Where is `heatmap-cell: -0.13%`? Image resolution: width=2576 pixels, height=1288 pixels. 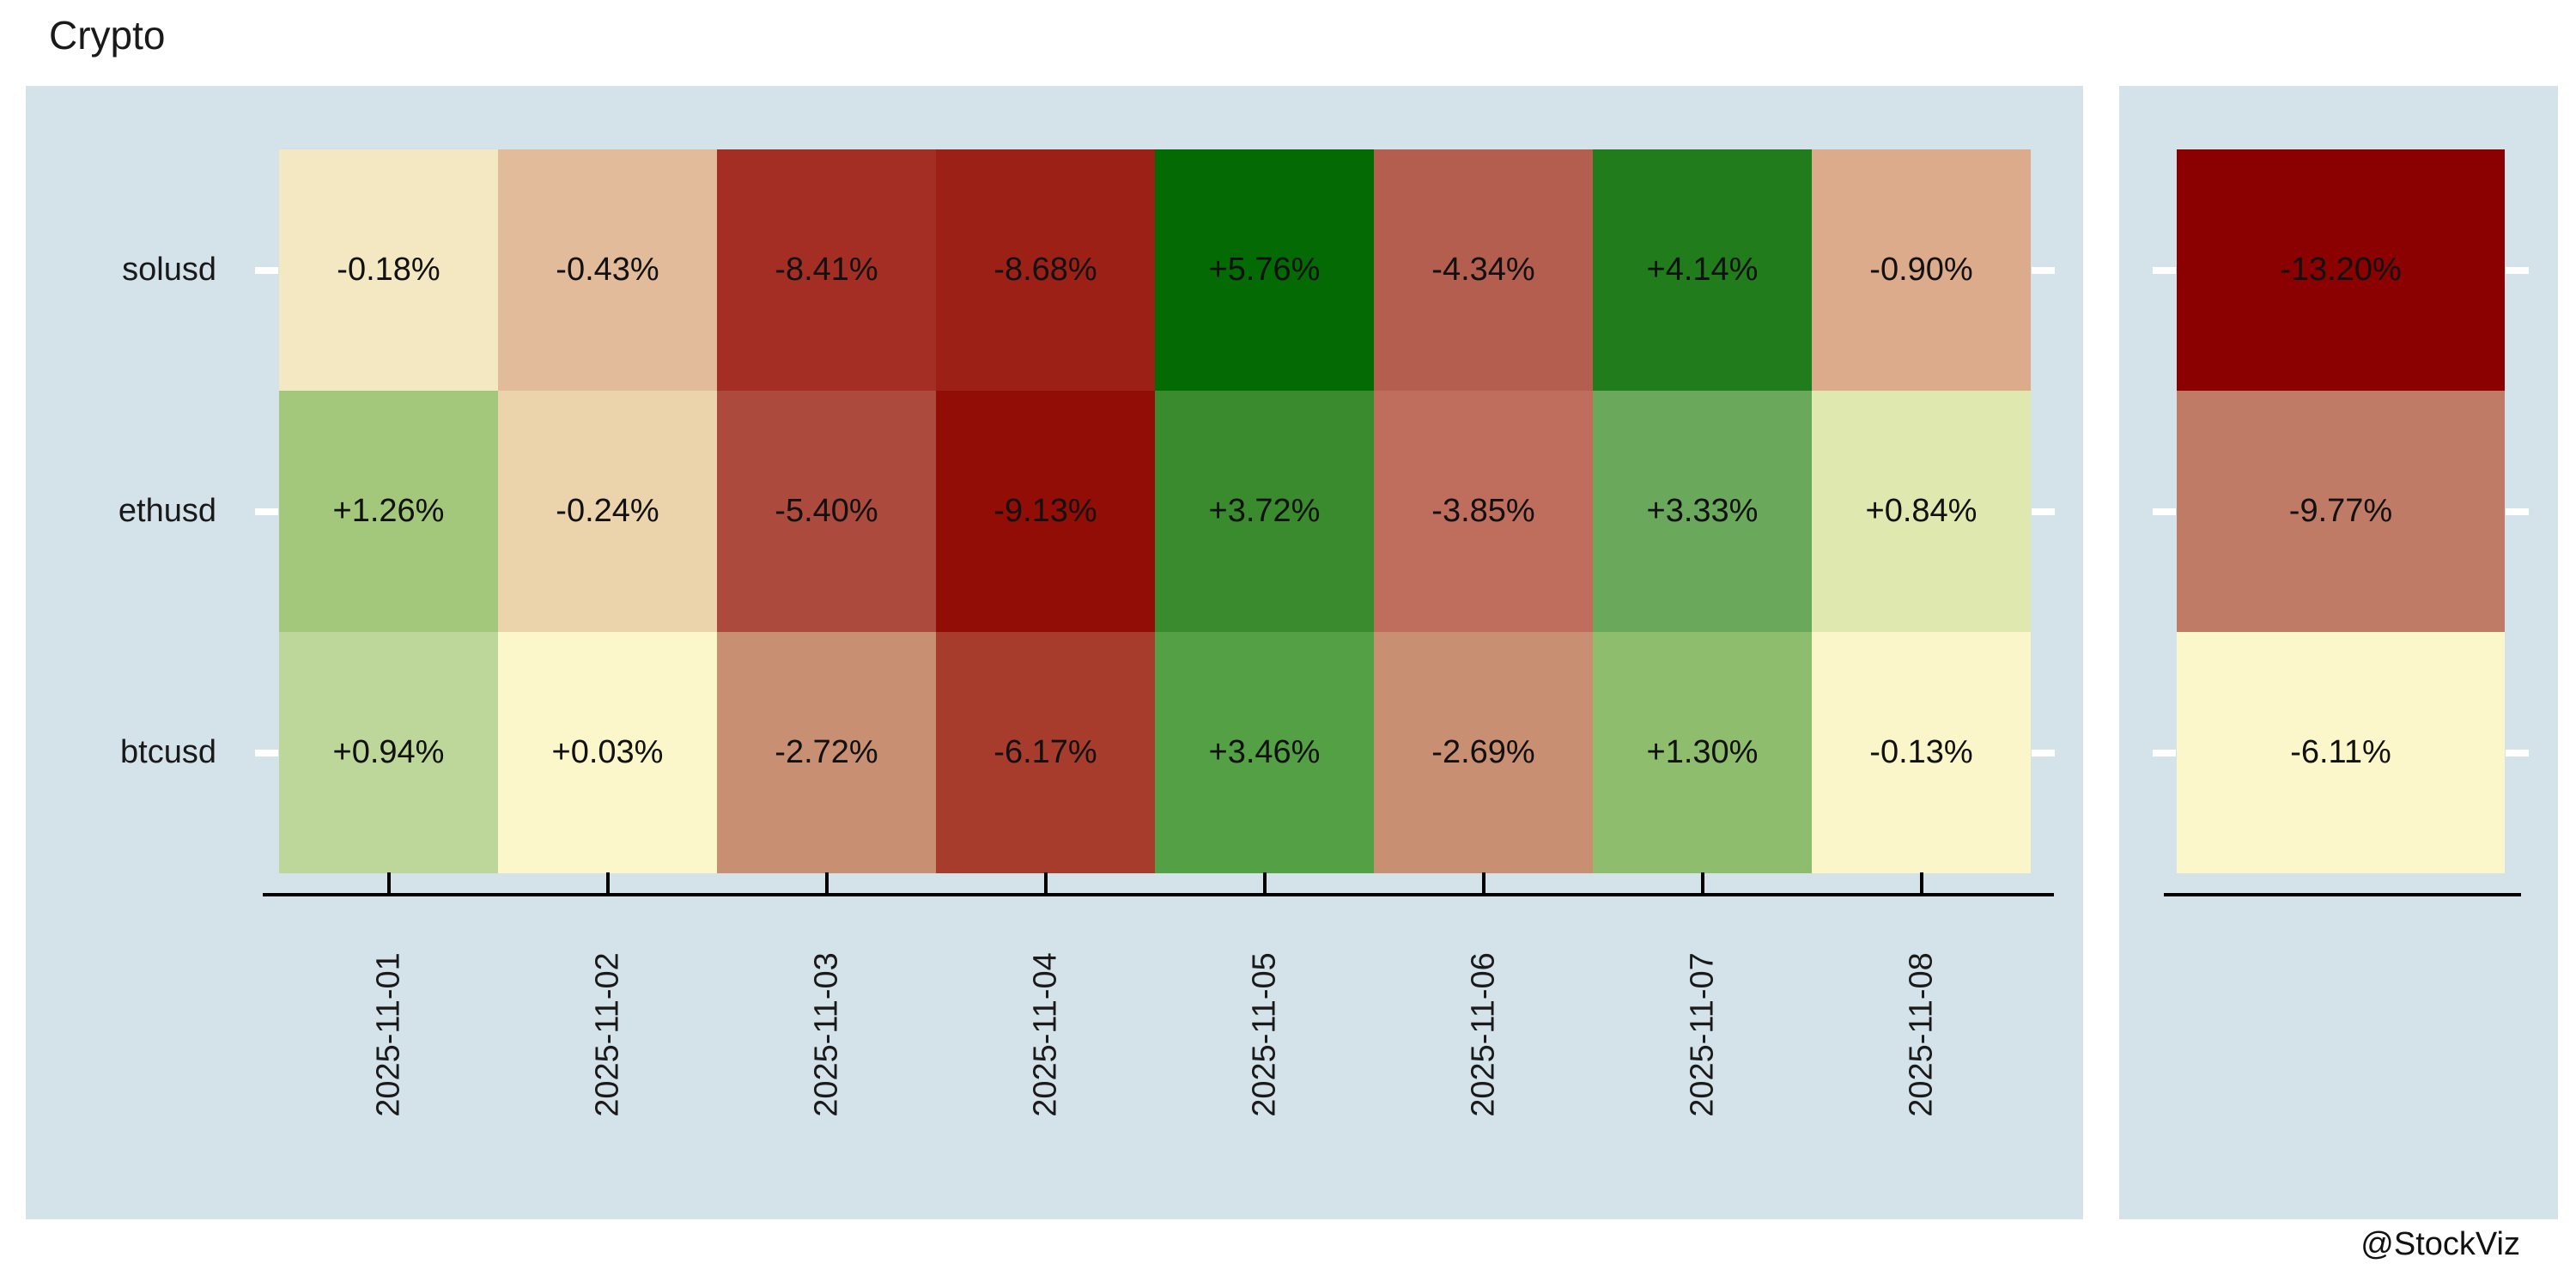 heatmap-cell: -0.13% is located at coordinates (1922, 753).